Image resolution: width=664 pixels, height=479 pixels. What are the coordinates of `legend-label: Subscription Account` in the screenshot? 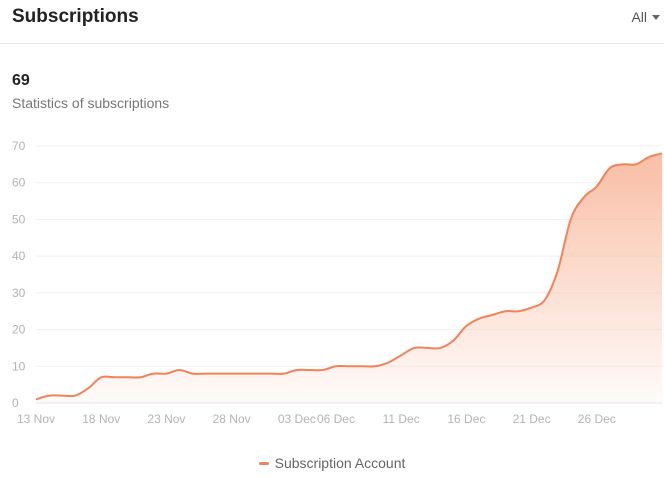 It's located at (340, 463).